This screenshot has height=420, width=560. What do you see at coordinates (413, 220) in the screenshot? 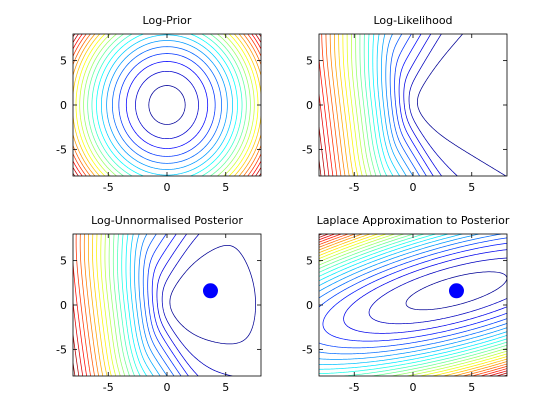
I see `subplot-title: Laplace Approximation to Posterior` at bounding box center [413, 220].